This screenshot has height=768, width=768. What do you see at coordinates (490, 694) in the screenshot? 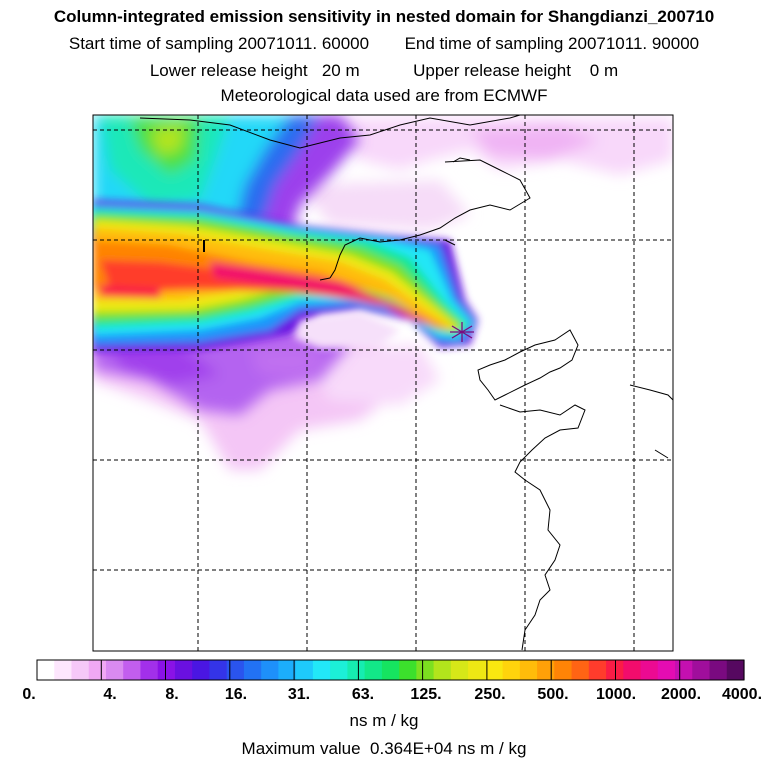
I see `colorbar-tick-label: 250.` at bounding box center [490, 694].